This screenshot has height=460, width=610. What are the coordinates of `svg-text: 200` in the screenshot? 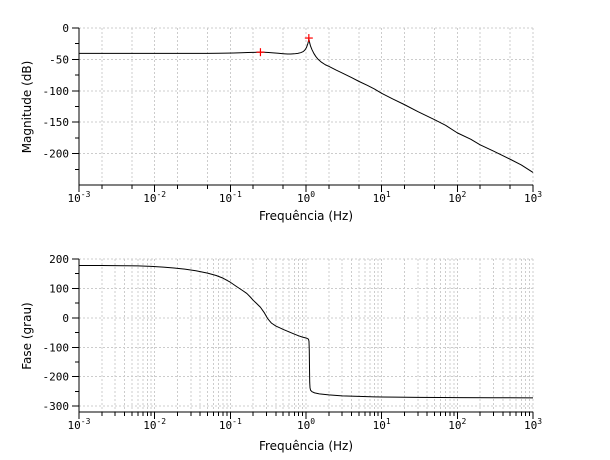 It's located at (59, 259).